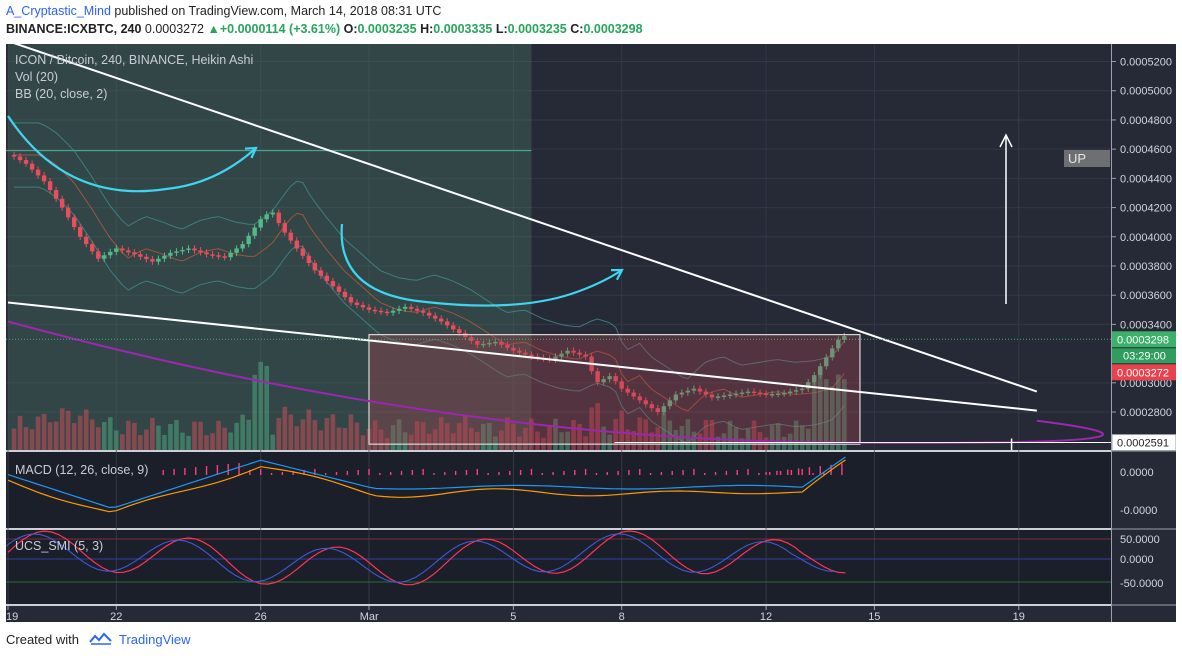 The width and height of the screenshot is (1182, 662). What do you see at coordinates (1146, 325) in the screenshot?
I see `price-tick-label: 0.0003400` at bounding box center [1146, 325].